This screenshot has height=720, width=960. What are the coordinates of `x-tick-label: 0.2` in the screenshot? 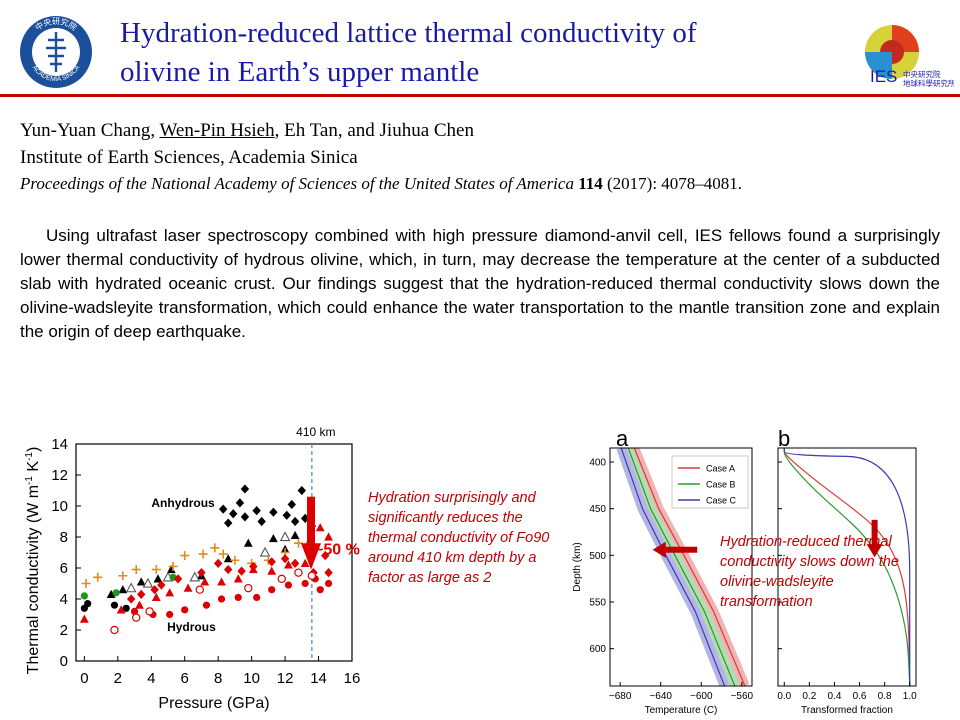 It's located at (809, 696).